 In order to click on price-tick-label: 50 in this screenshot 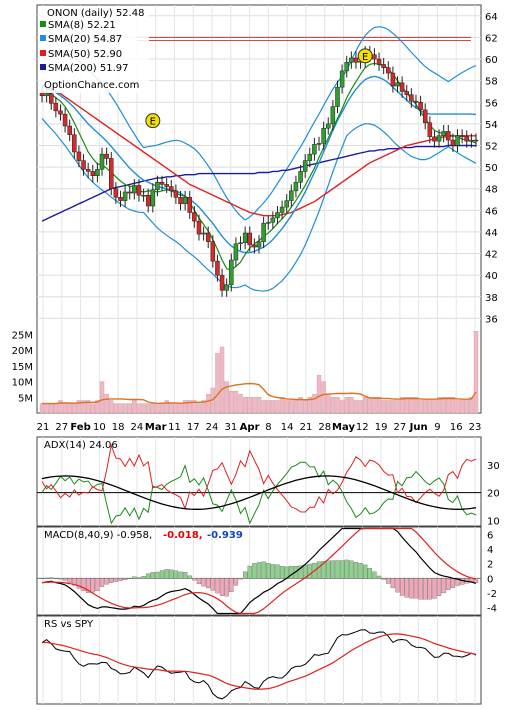, I will do `click(491, 168)`.